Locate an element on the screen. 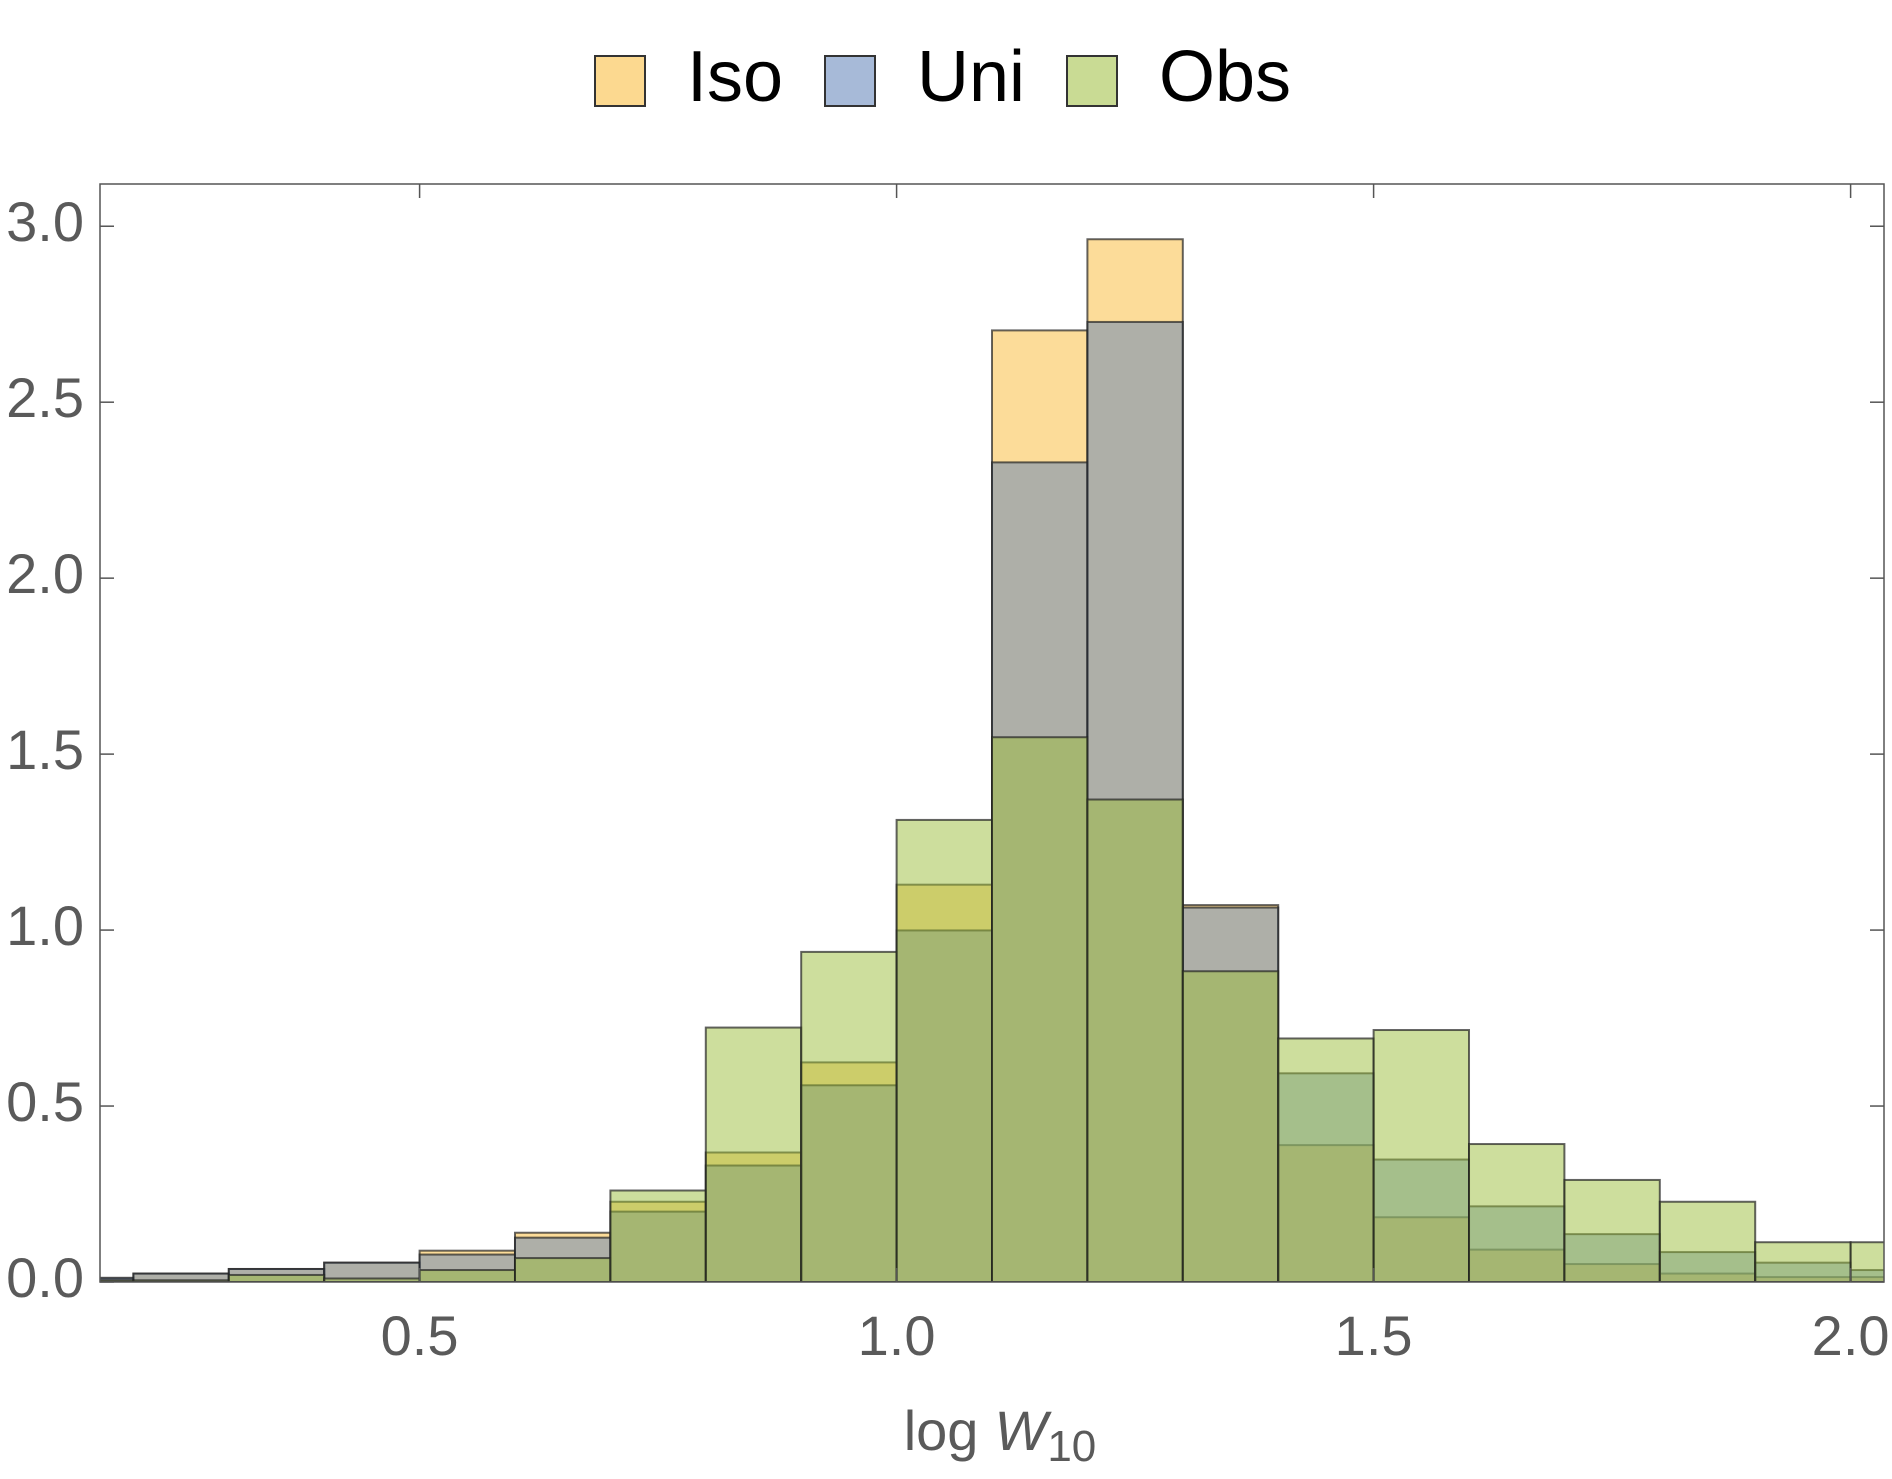  x-label-var: W is located at coordinates (1023, 1430).